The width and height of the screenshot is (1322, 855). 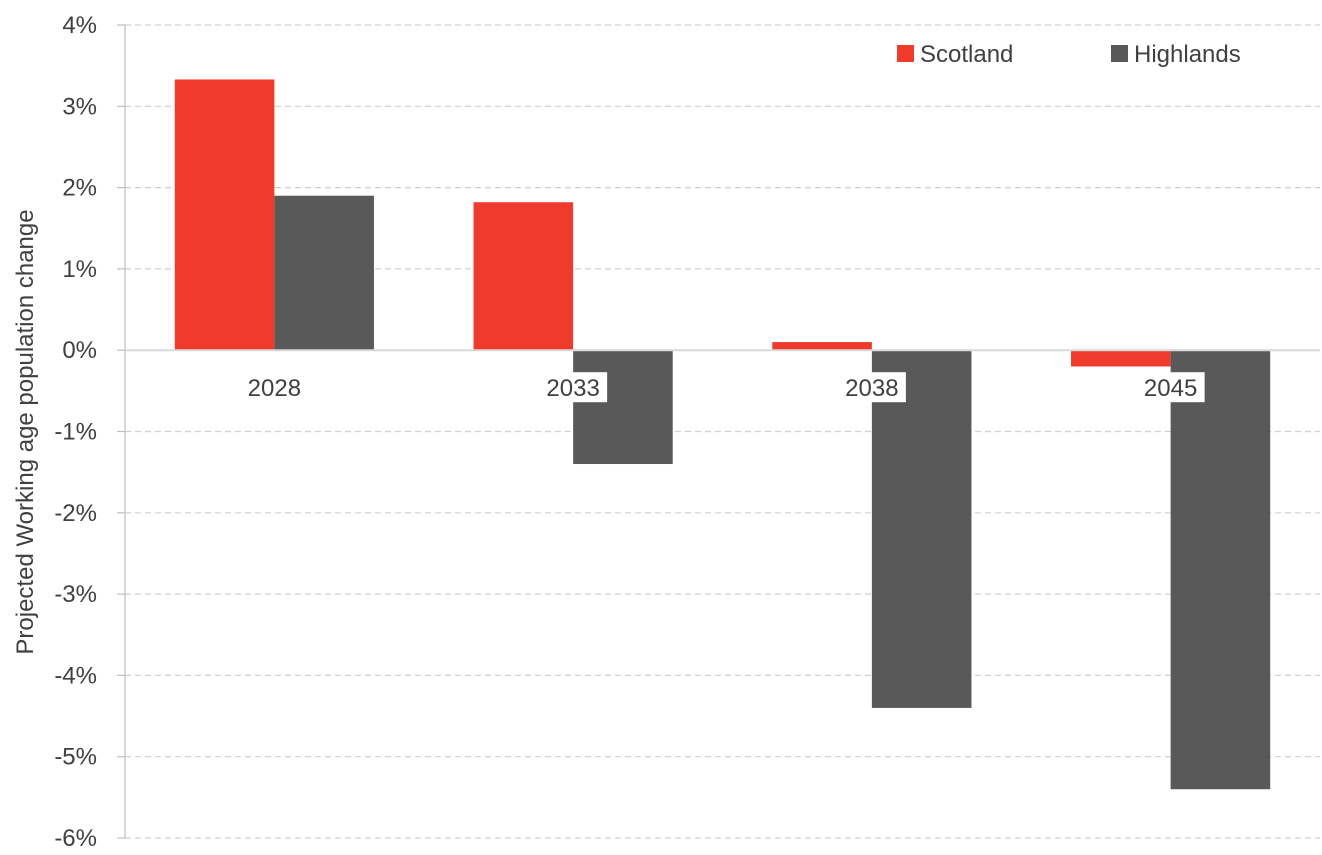 I want to click on bar-highlands-2038, so click(x=921, y=529).